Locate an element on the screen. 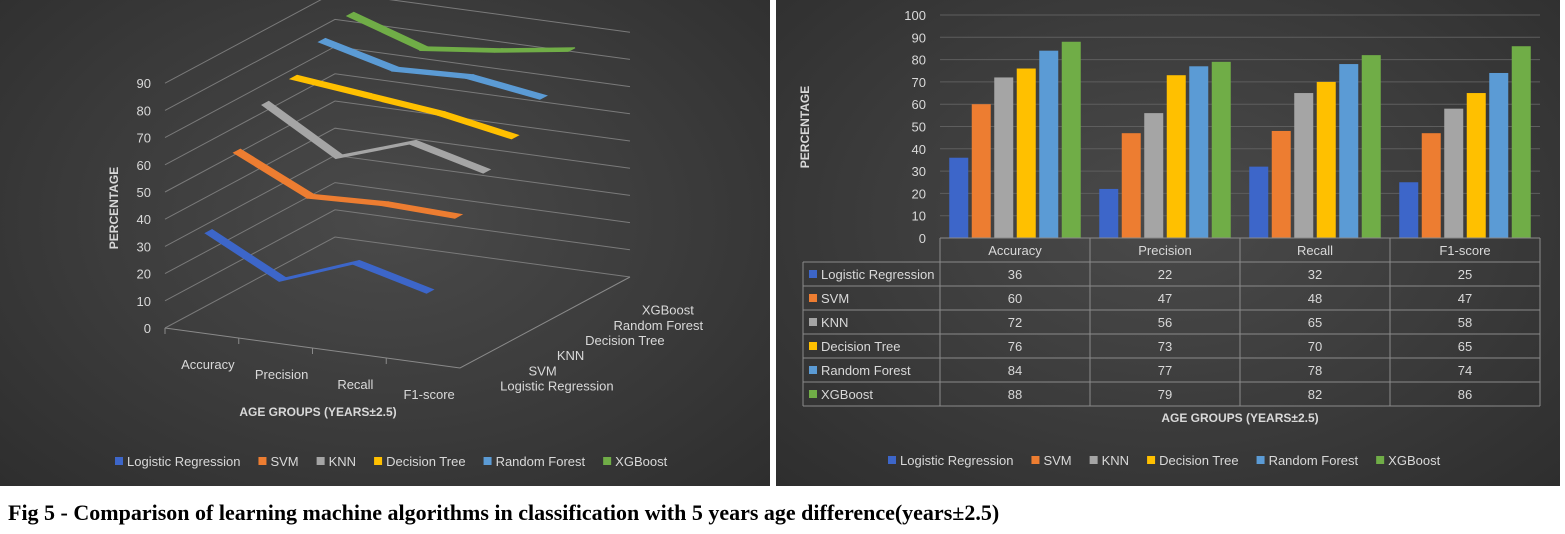  row-label: Decision Tree is located at coordinates (860, 346).